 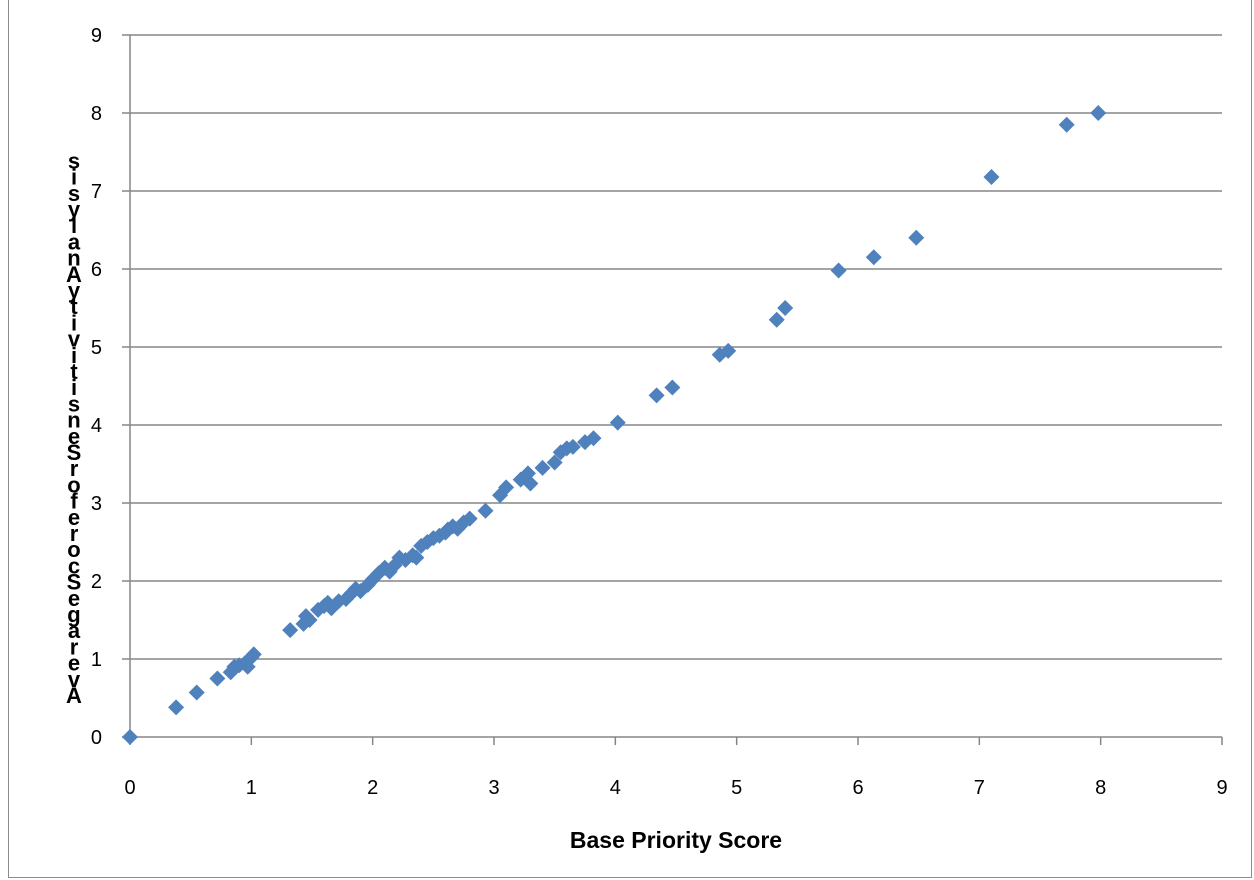 What do you see at coordinates (96, 114) in the screenshot?
I see `y-tick-label: 8` at bounding box center [96, 114].